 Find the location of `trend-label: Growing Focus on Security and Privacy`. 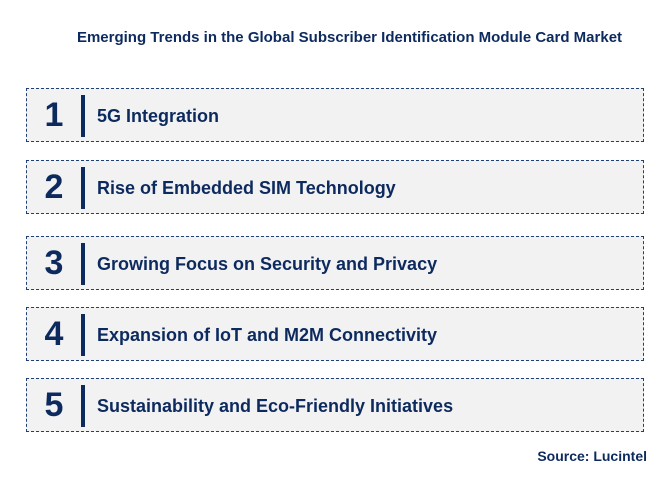

trend-label: Growing Focus on Security and Privacy is located at coordinates (267, 264).